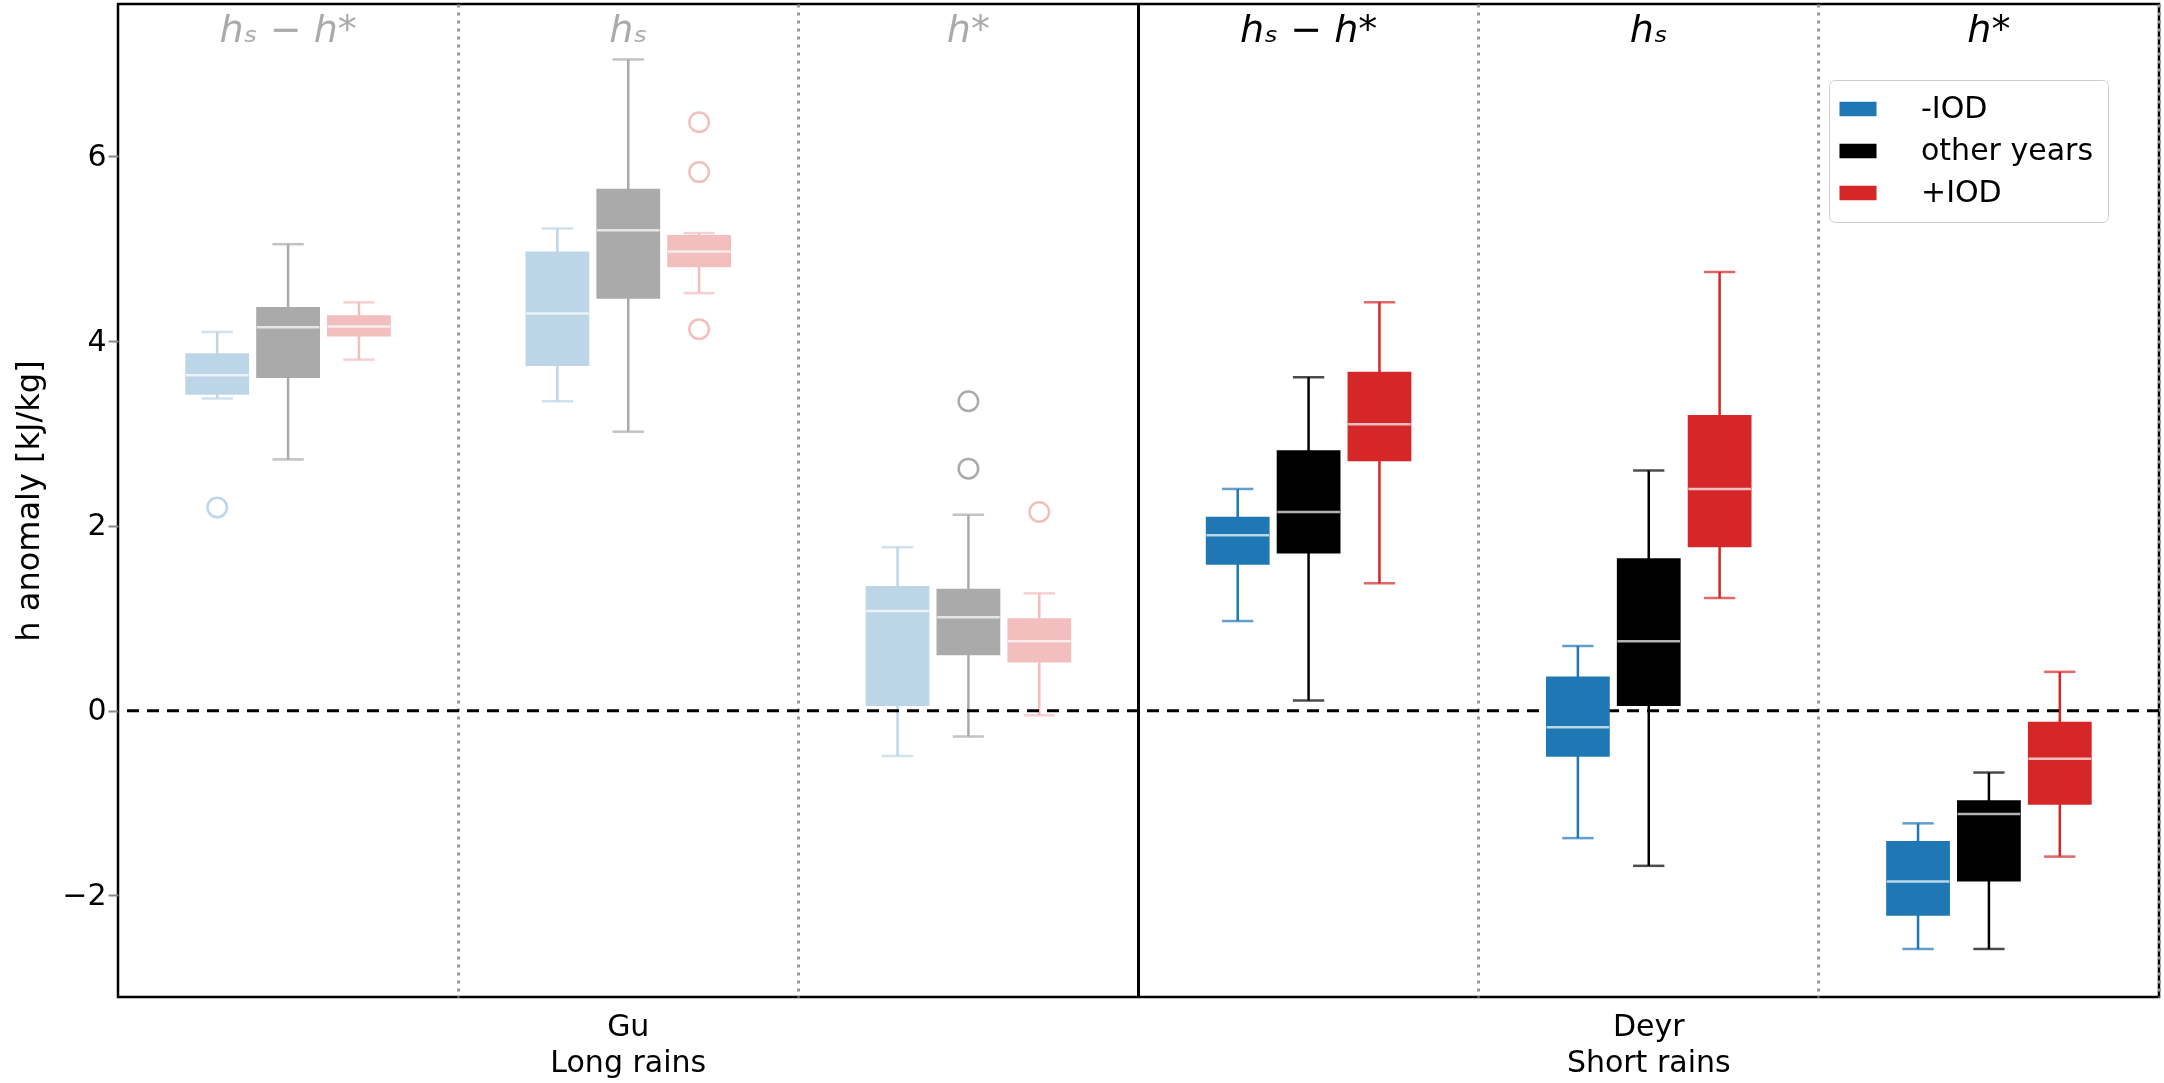 This screenshot has width=2164, height=1083. Describe the element at coordinates (1954, 107) in the screenshot. I see `legend-label: -IOD` at that location.